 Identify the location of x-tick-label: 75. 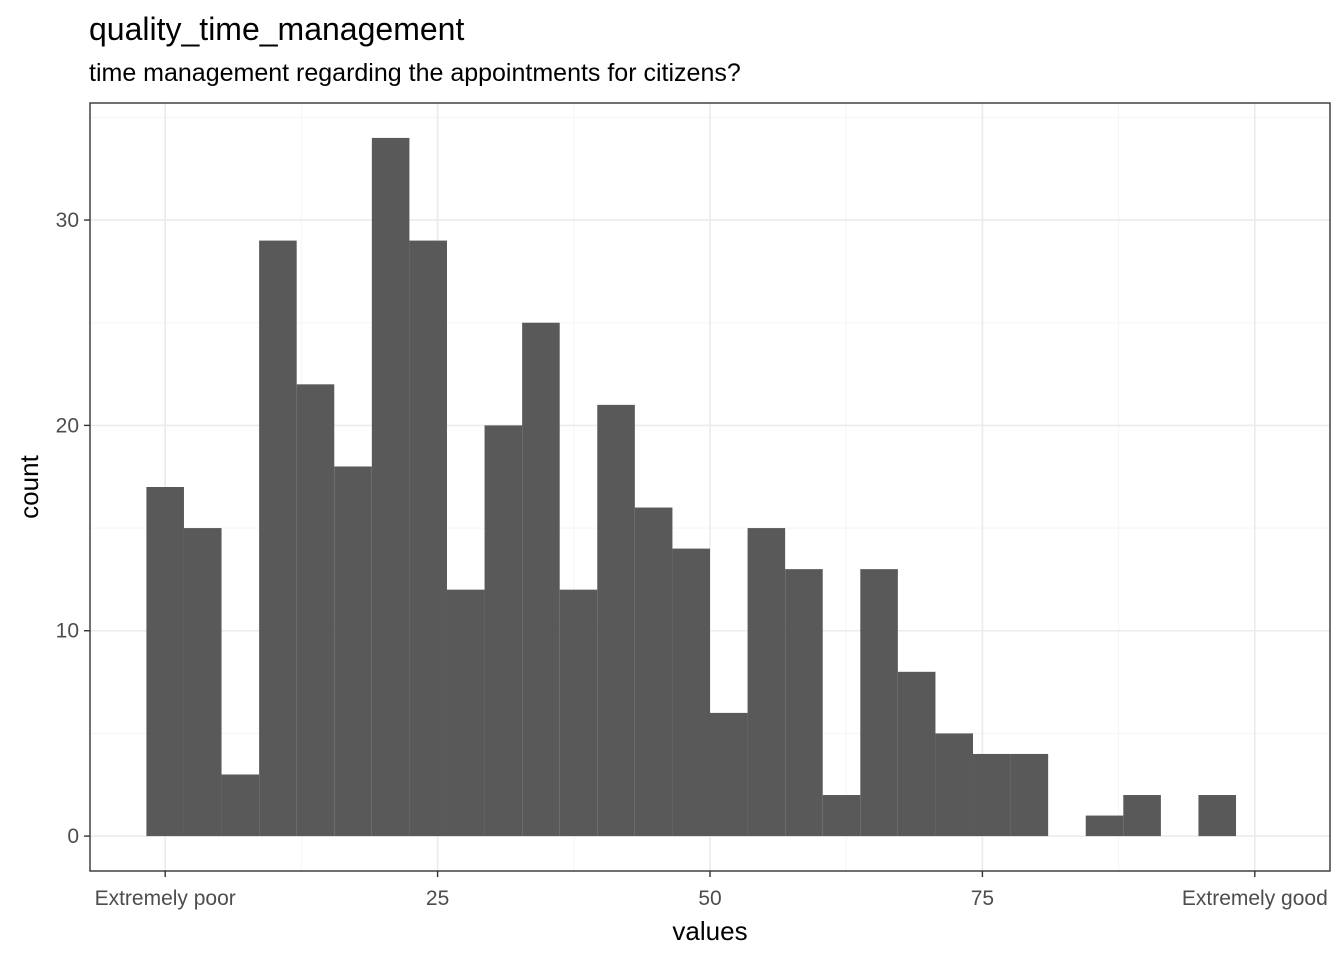
(982, 898).